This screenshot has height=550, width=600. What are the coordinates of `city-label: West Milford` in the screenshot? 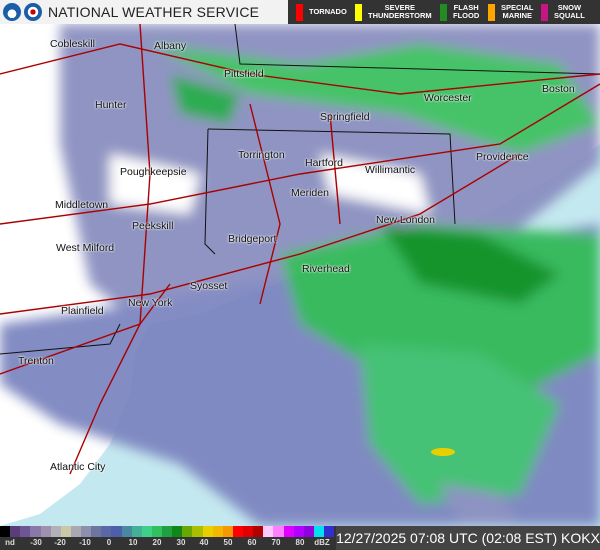 It's located at (85, 248).